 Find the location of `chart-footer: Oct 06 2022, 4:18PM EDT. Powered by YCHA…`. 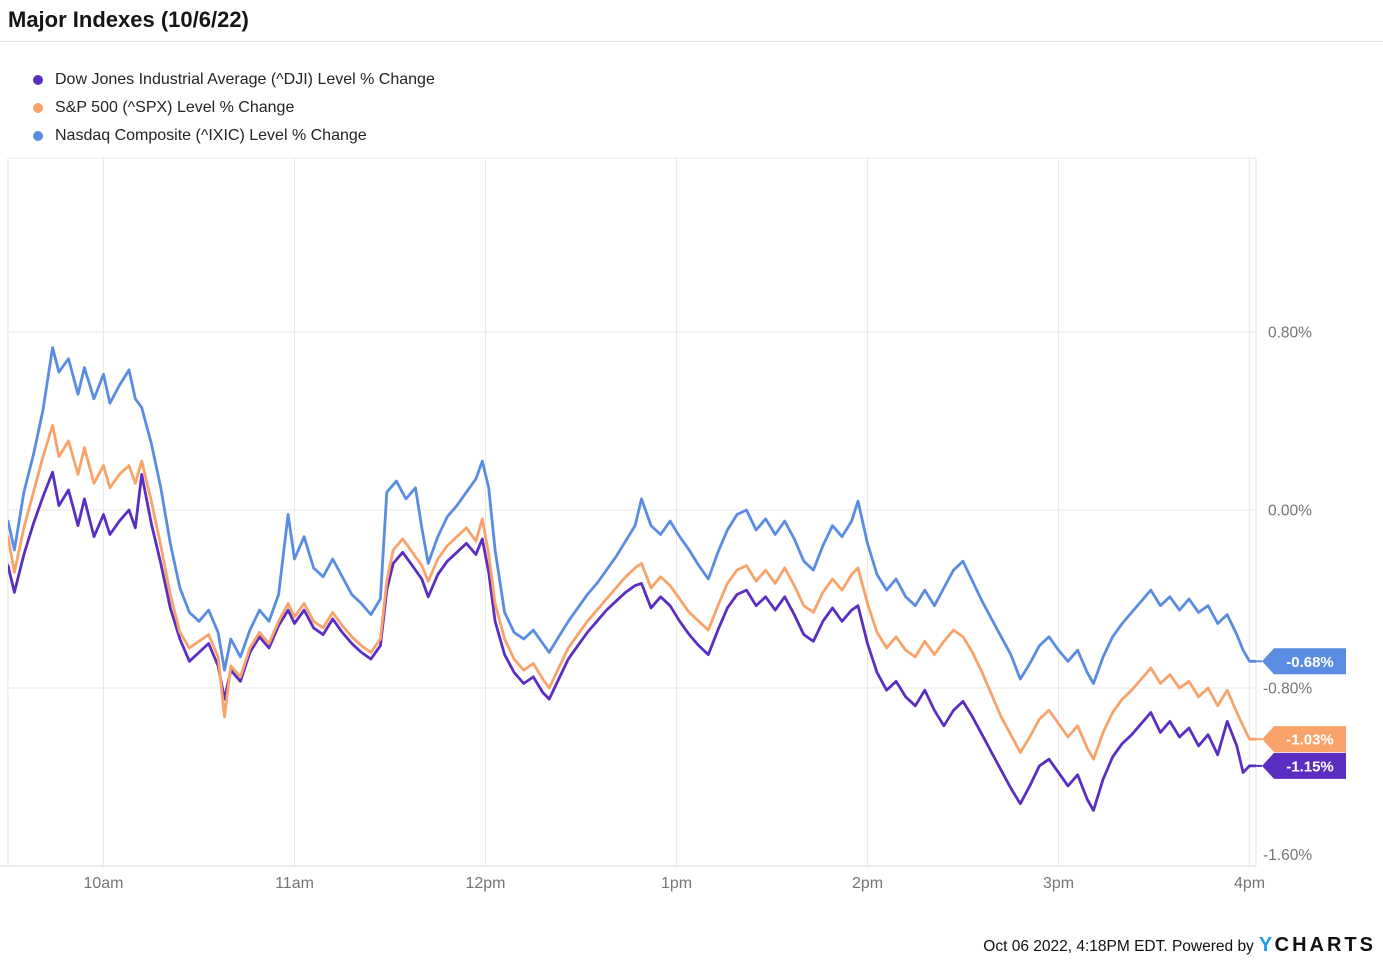

chart-footer: Oct 06 2022, 4:18PM EDT. Powered by YCHA… is located at coordinates (1179, 945).